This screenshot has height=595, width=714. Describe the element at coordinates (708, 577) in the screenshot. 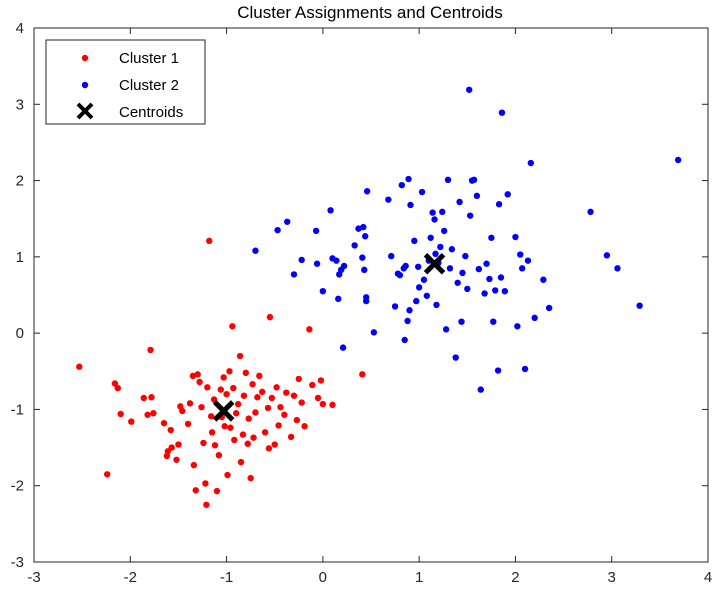

I see `x-tick-label: 4` at that location.